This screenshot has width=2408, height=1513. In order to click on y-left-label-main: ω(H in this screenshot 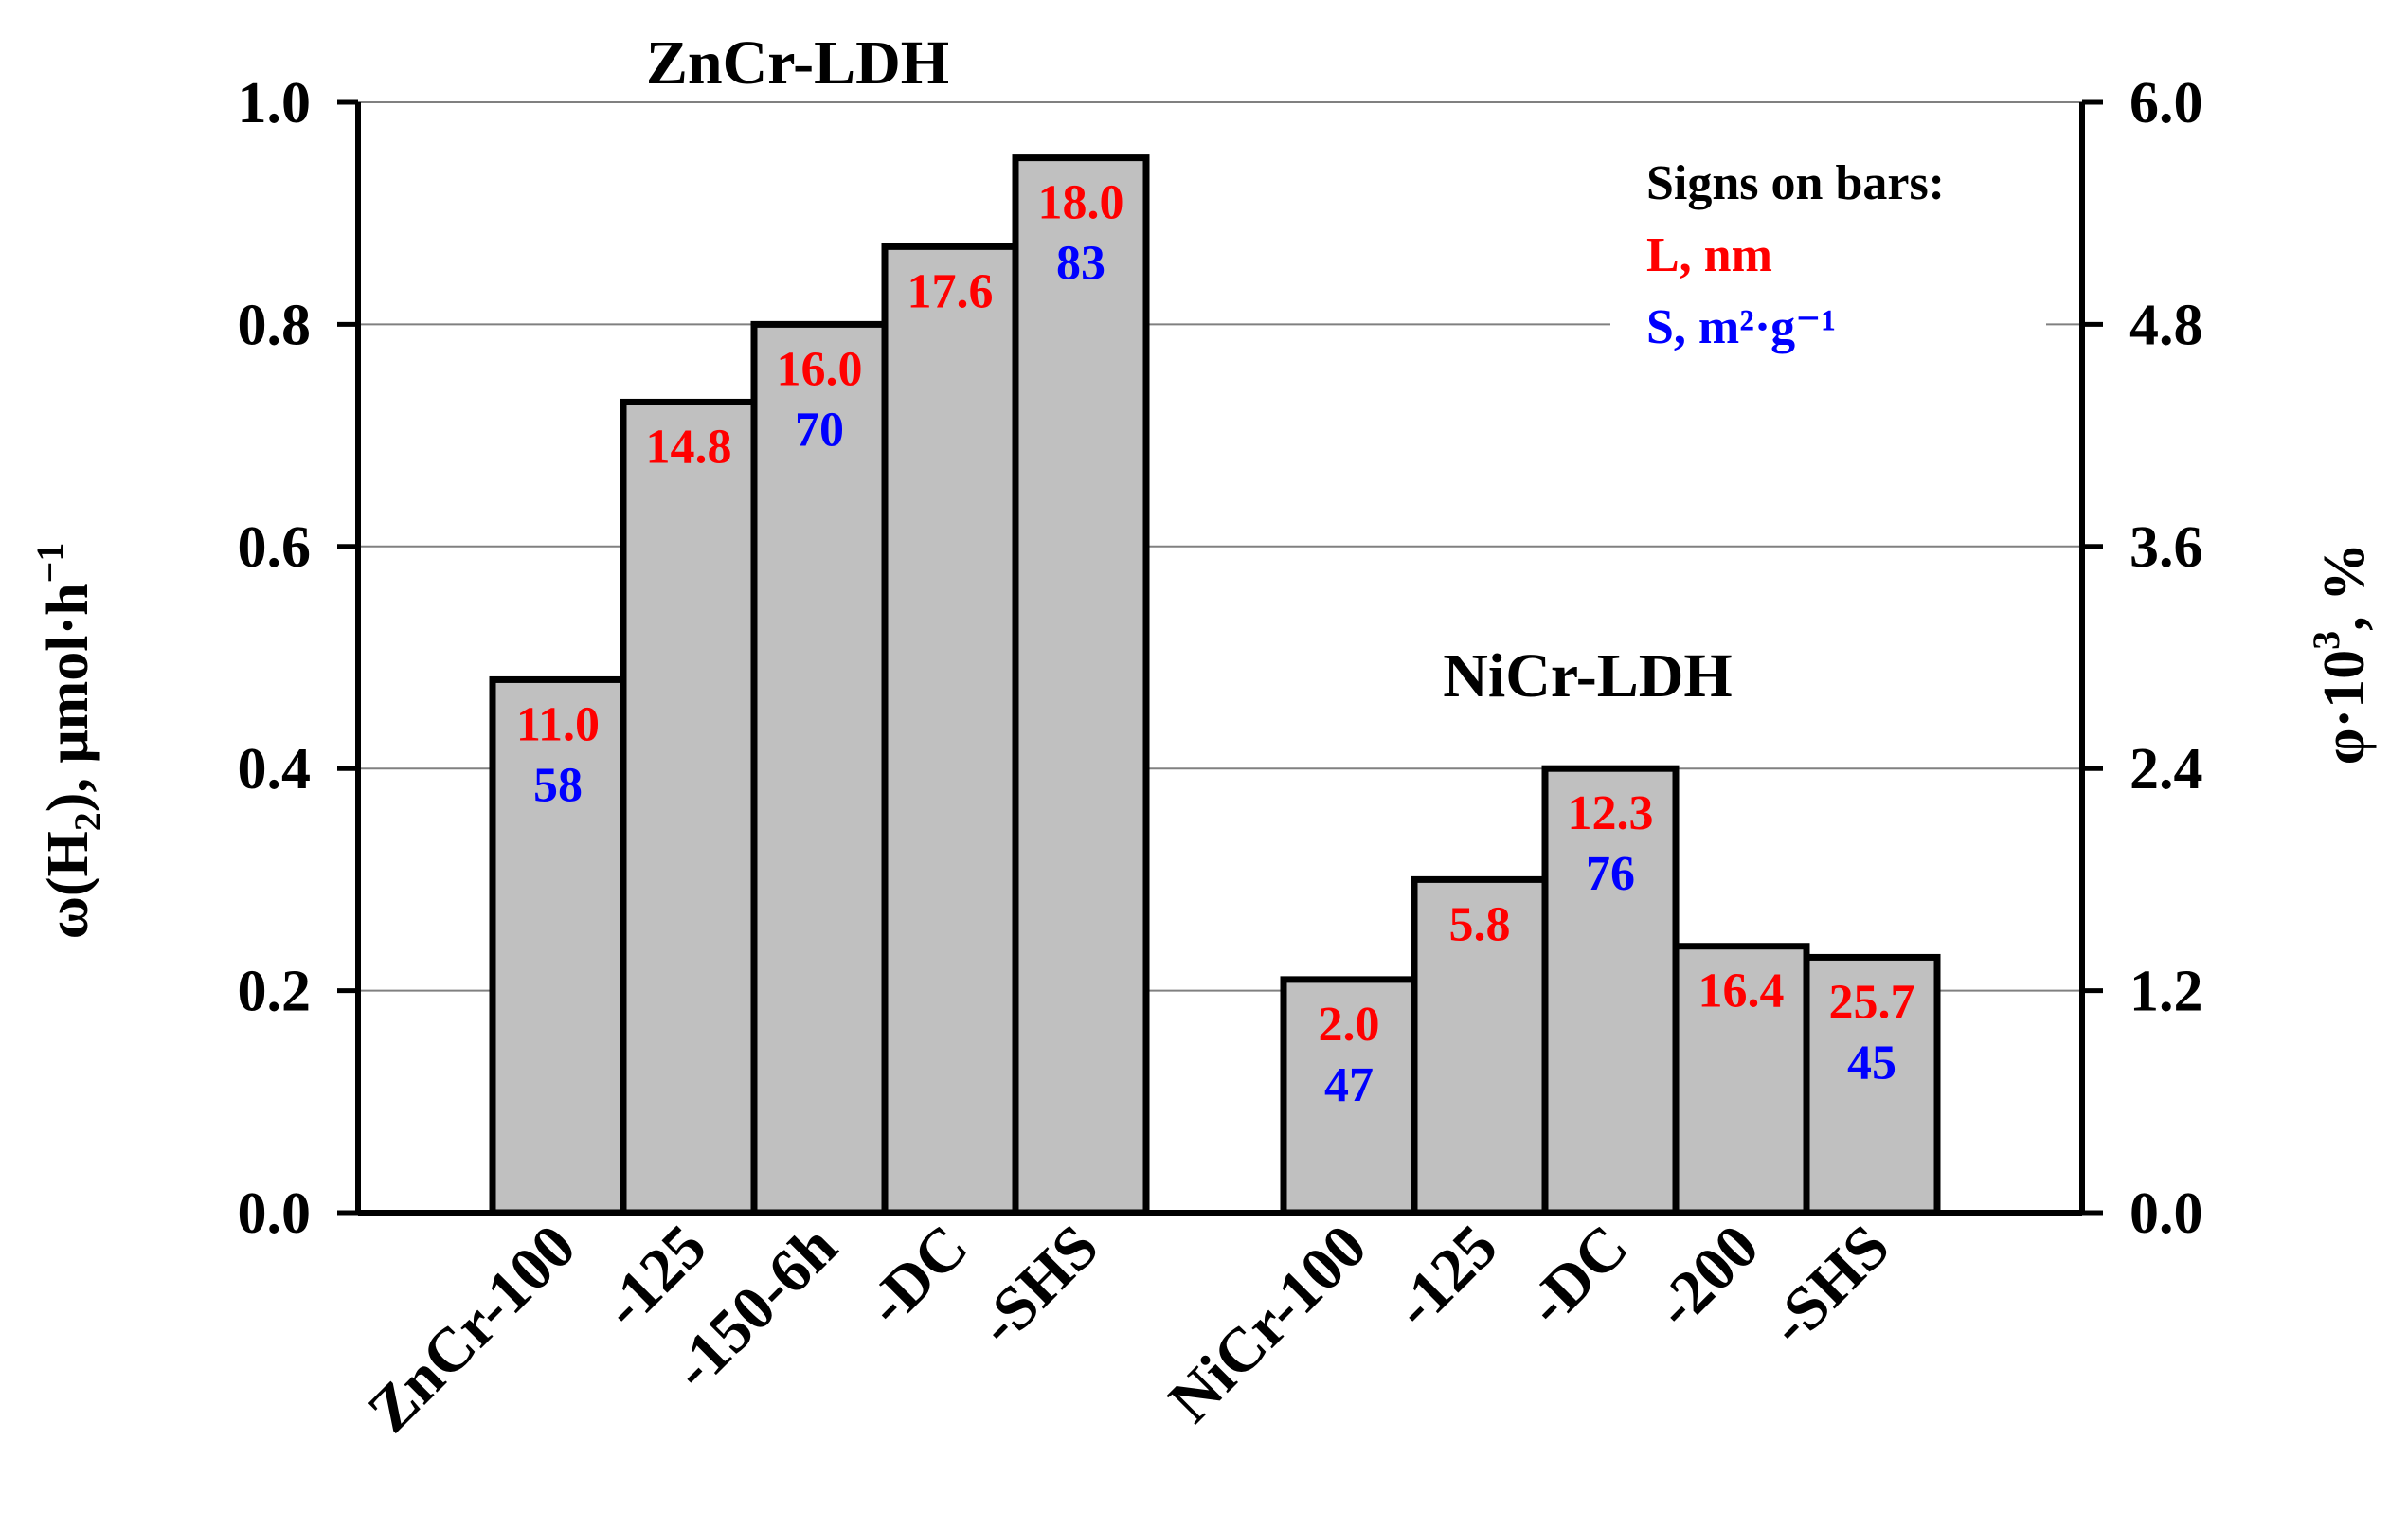, I will do `click(68, 885)`.